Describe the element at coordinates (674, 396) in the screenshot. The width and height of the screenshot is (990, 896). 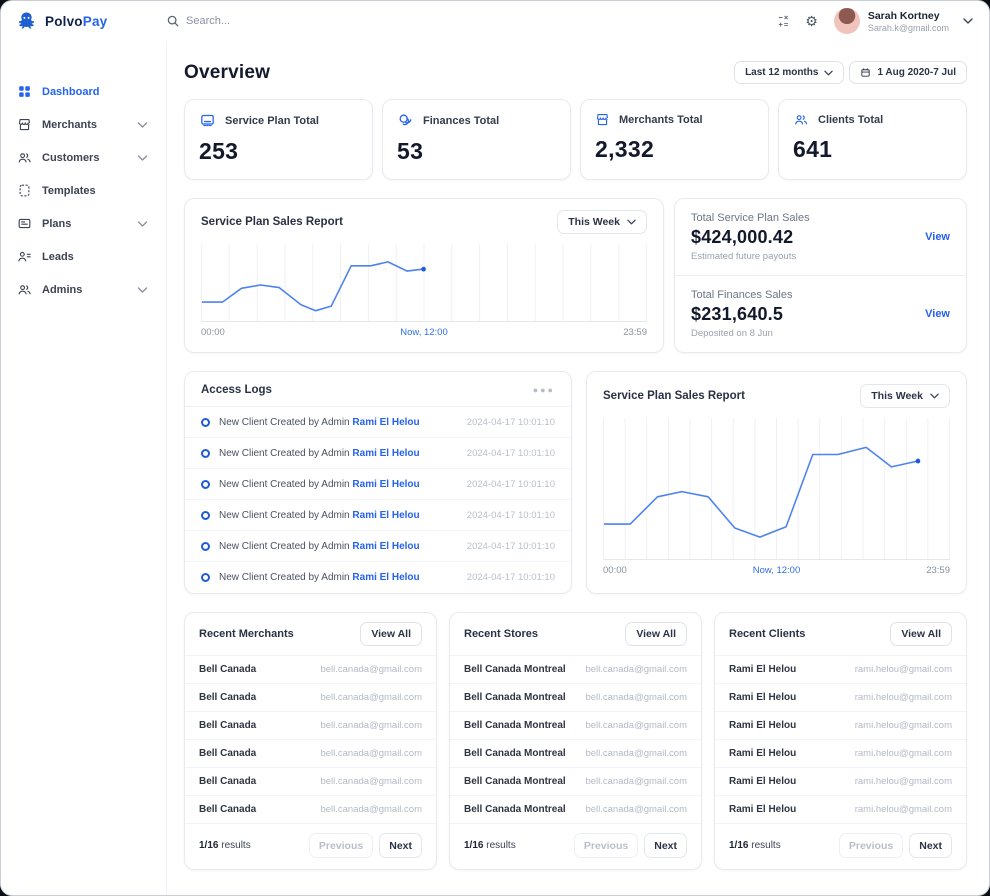
I see `chart-title: Service Plan Sales Report` at that location.